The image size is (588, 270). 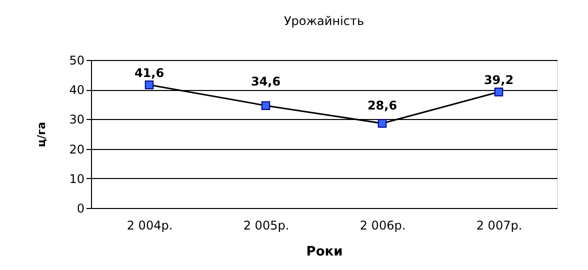 I want to click on data-label: 39,2, so click(x=499, y=79).